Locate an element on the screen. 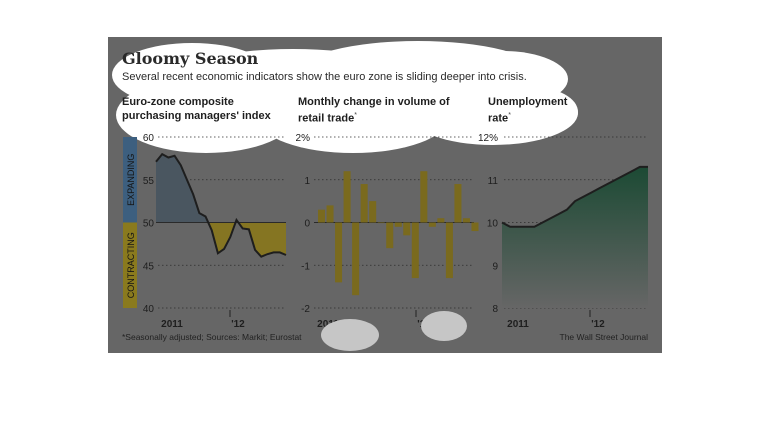  y-tick-label: 2% is located at coordinates (303, 138).